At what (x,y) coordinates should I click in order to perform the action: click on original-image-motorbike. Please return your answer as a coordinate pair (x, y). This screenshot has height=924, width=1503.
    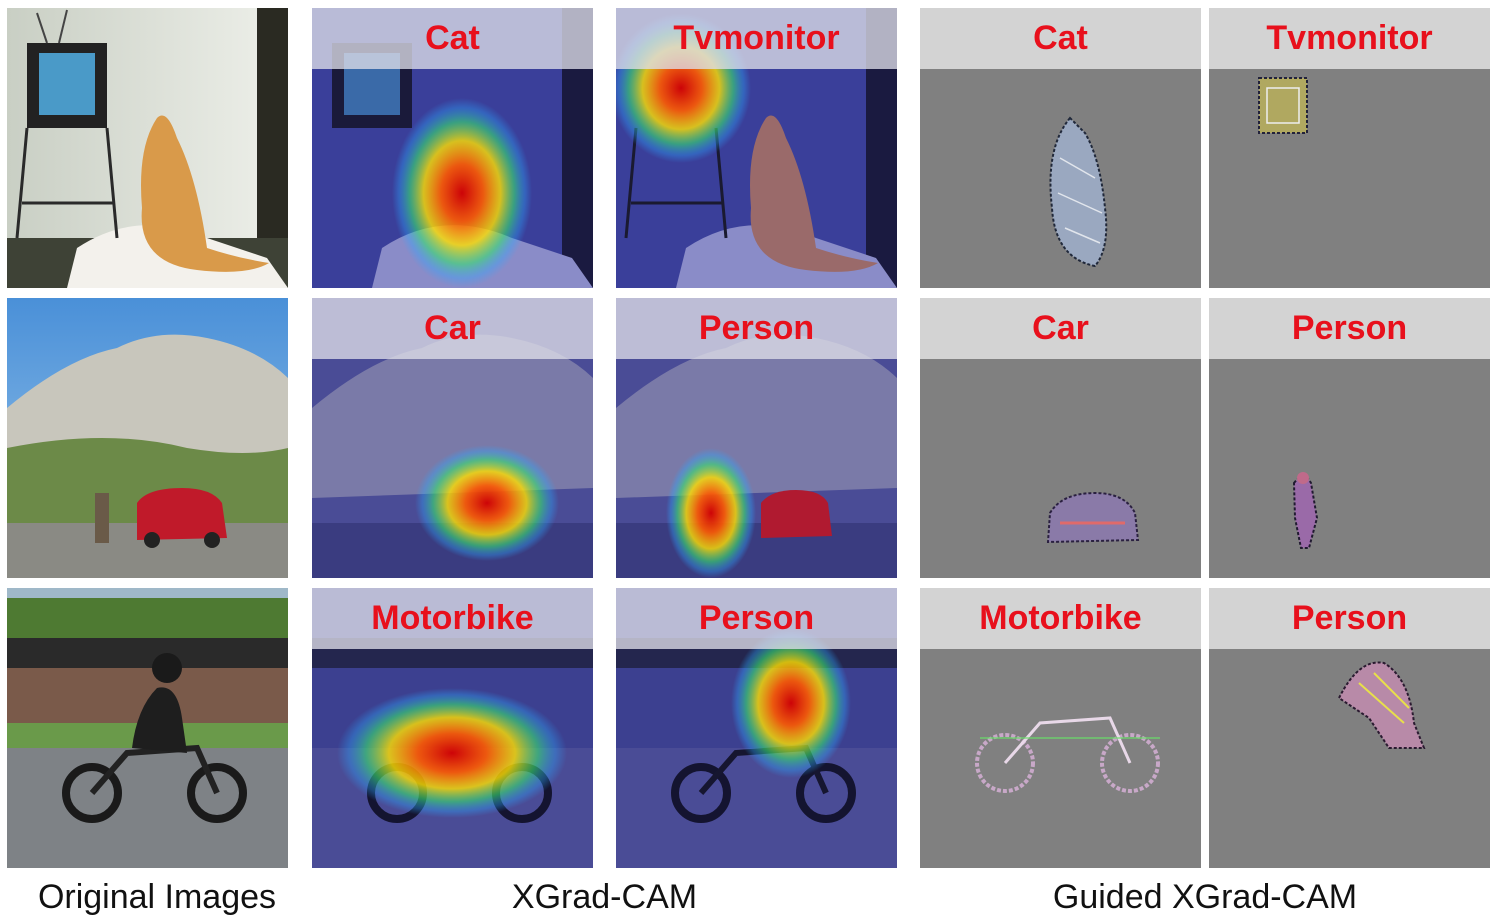
    Looking at the image, I should click on (147, 728).